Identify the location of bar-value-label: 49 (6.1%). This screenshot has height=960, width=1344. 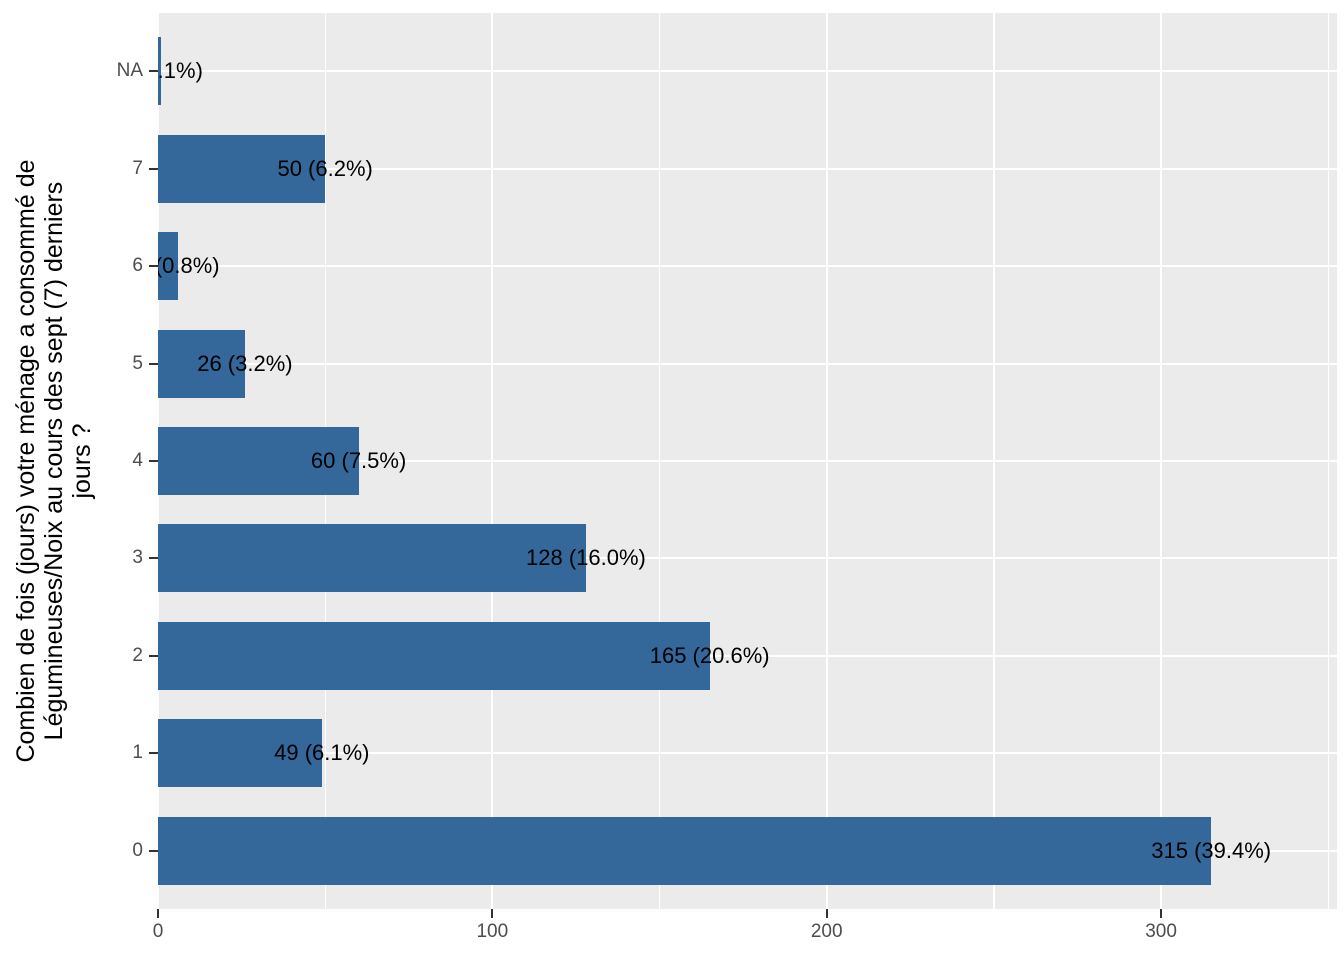
(322, 753).